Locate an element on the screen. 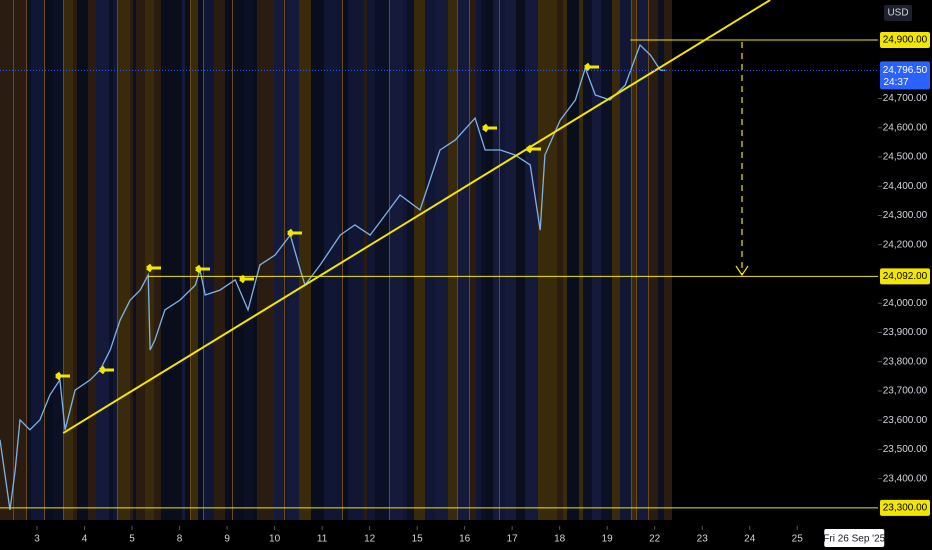 The width and height of the screenshot is (932, 550). y-tick-label: 24,000.00 is located at coordinates (905, 303).